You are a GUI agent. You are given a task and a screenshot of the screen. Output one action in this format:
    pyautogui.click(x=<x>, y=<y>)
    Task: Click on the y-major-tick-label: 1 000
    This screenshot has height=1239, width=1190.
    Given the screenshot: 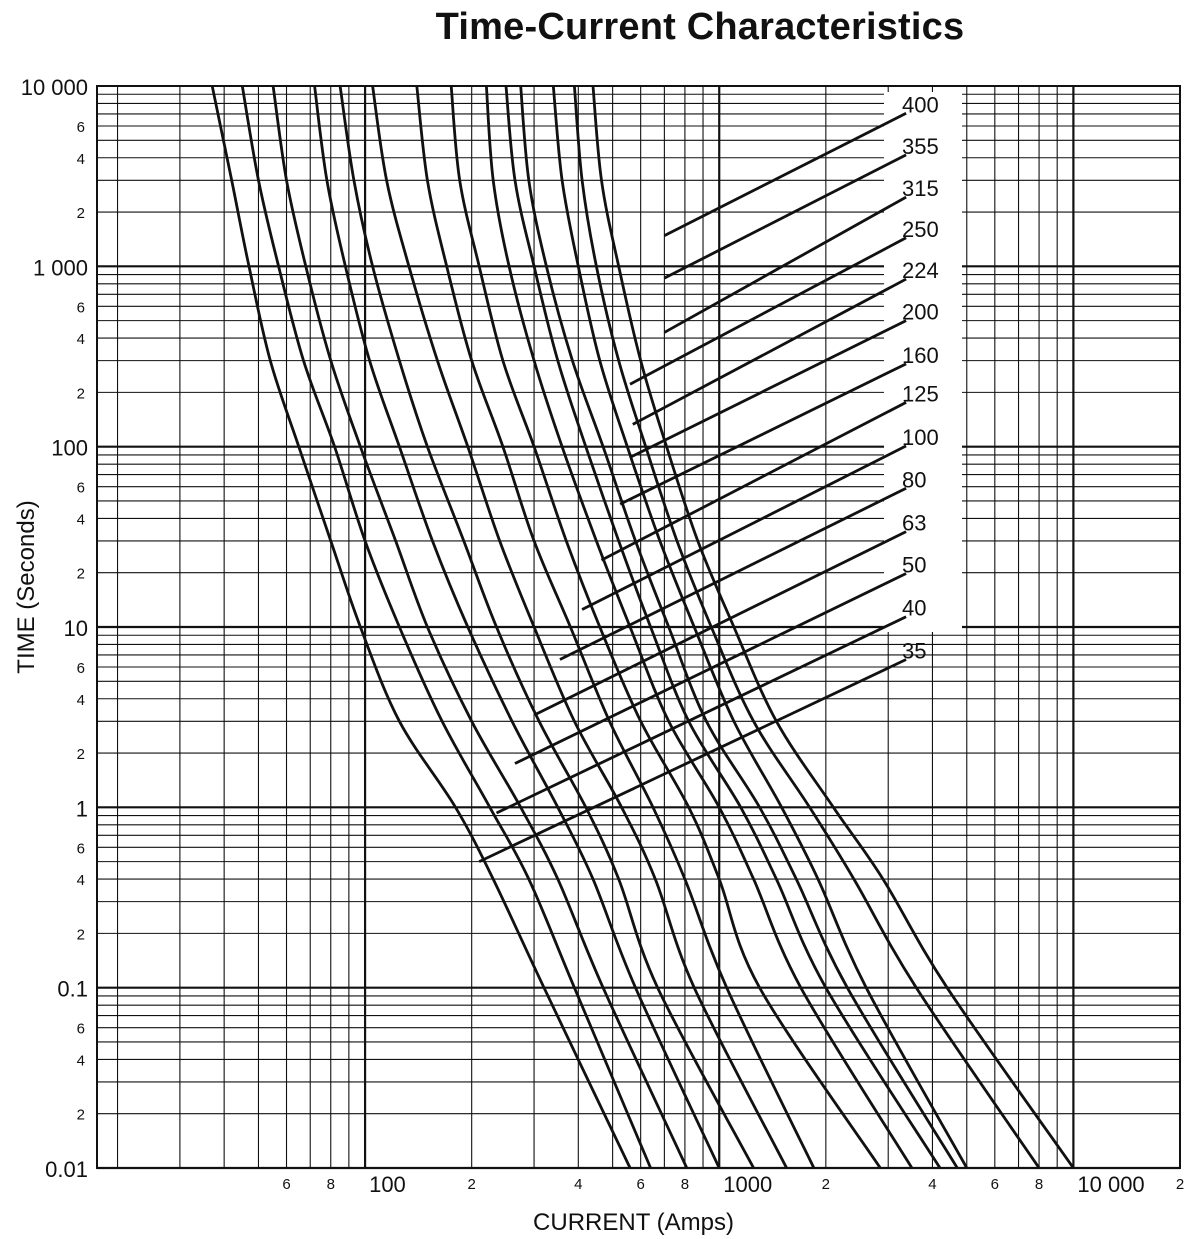 What is the action you would take?
    pyautogui.click(x=60, y=267)
    